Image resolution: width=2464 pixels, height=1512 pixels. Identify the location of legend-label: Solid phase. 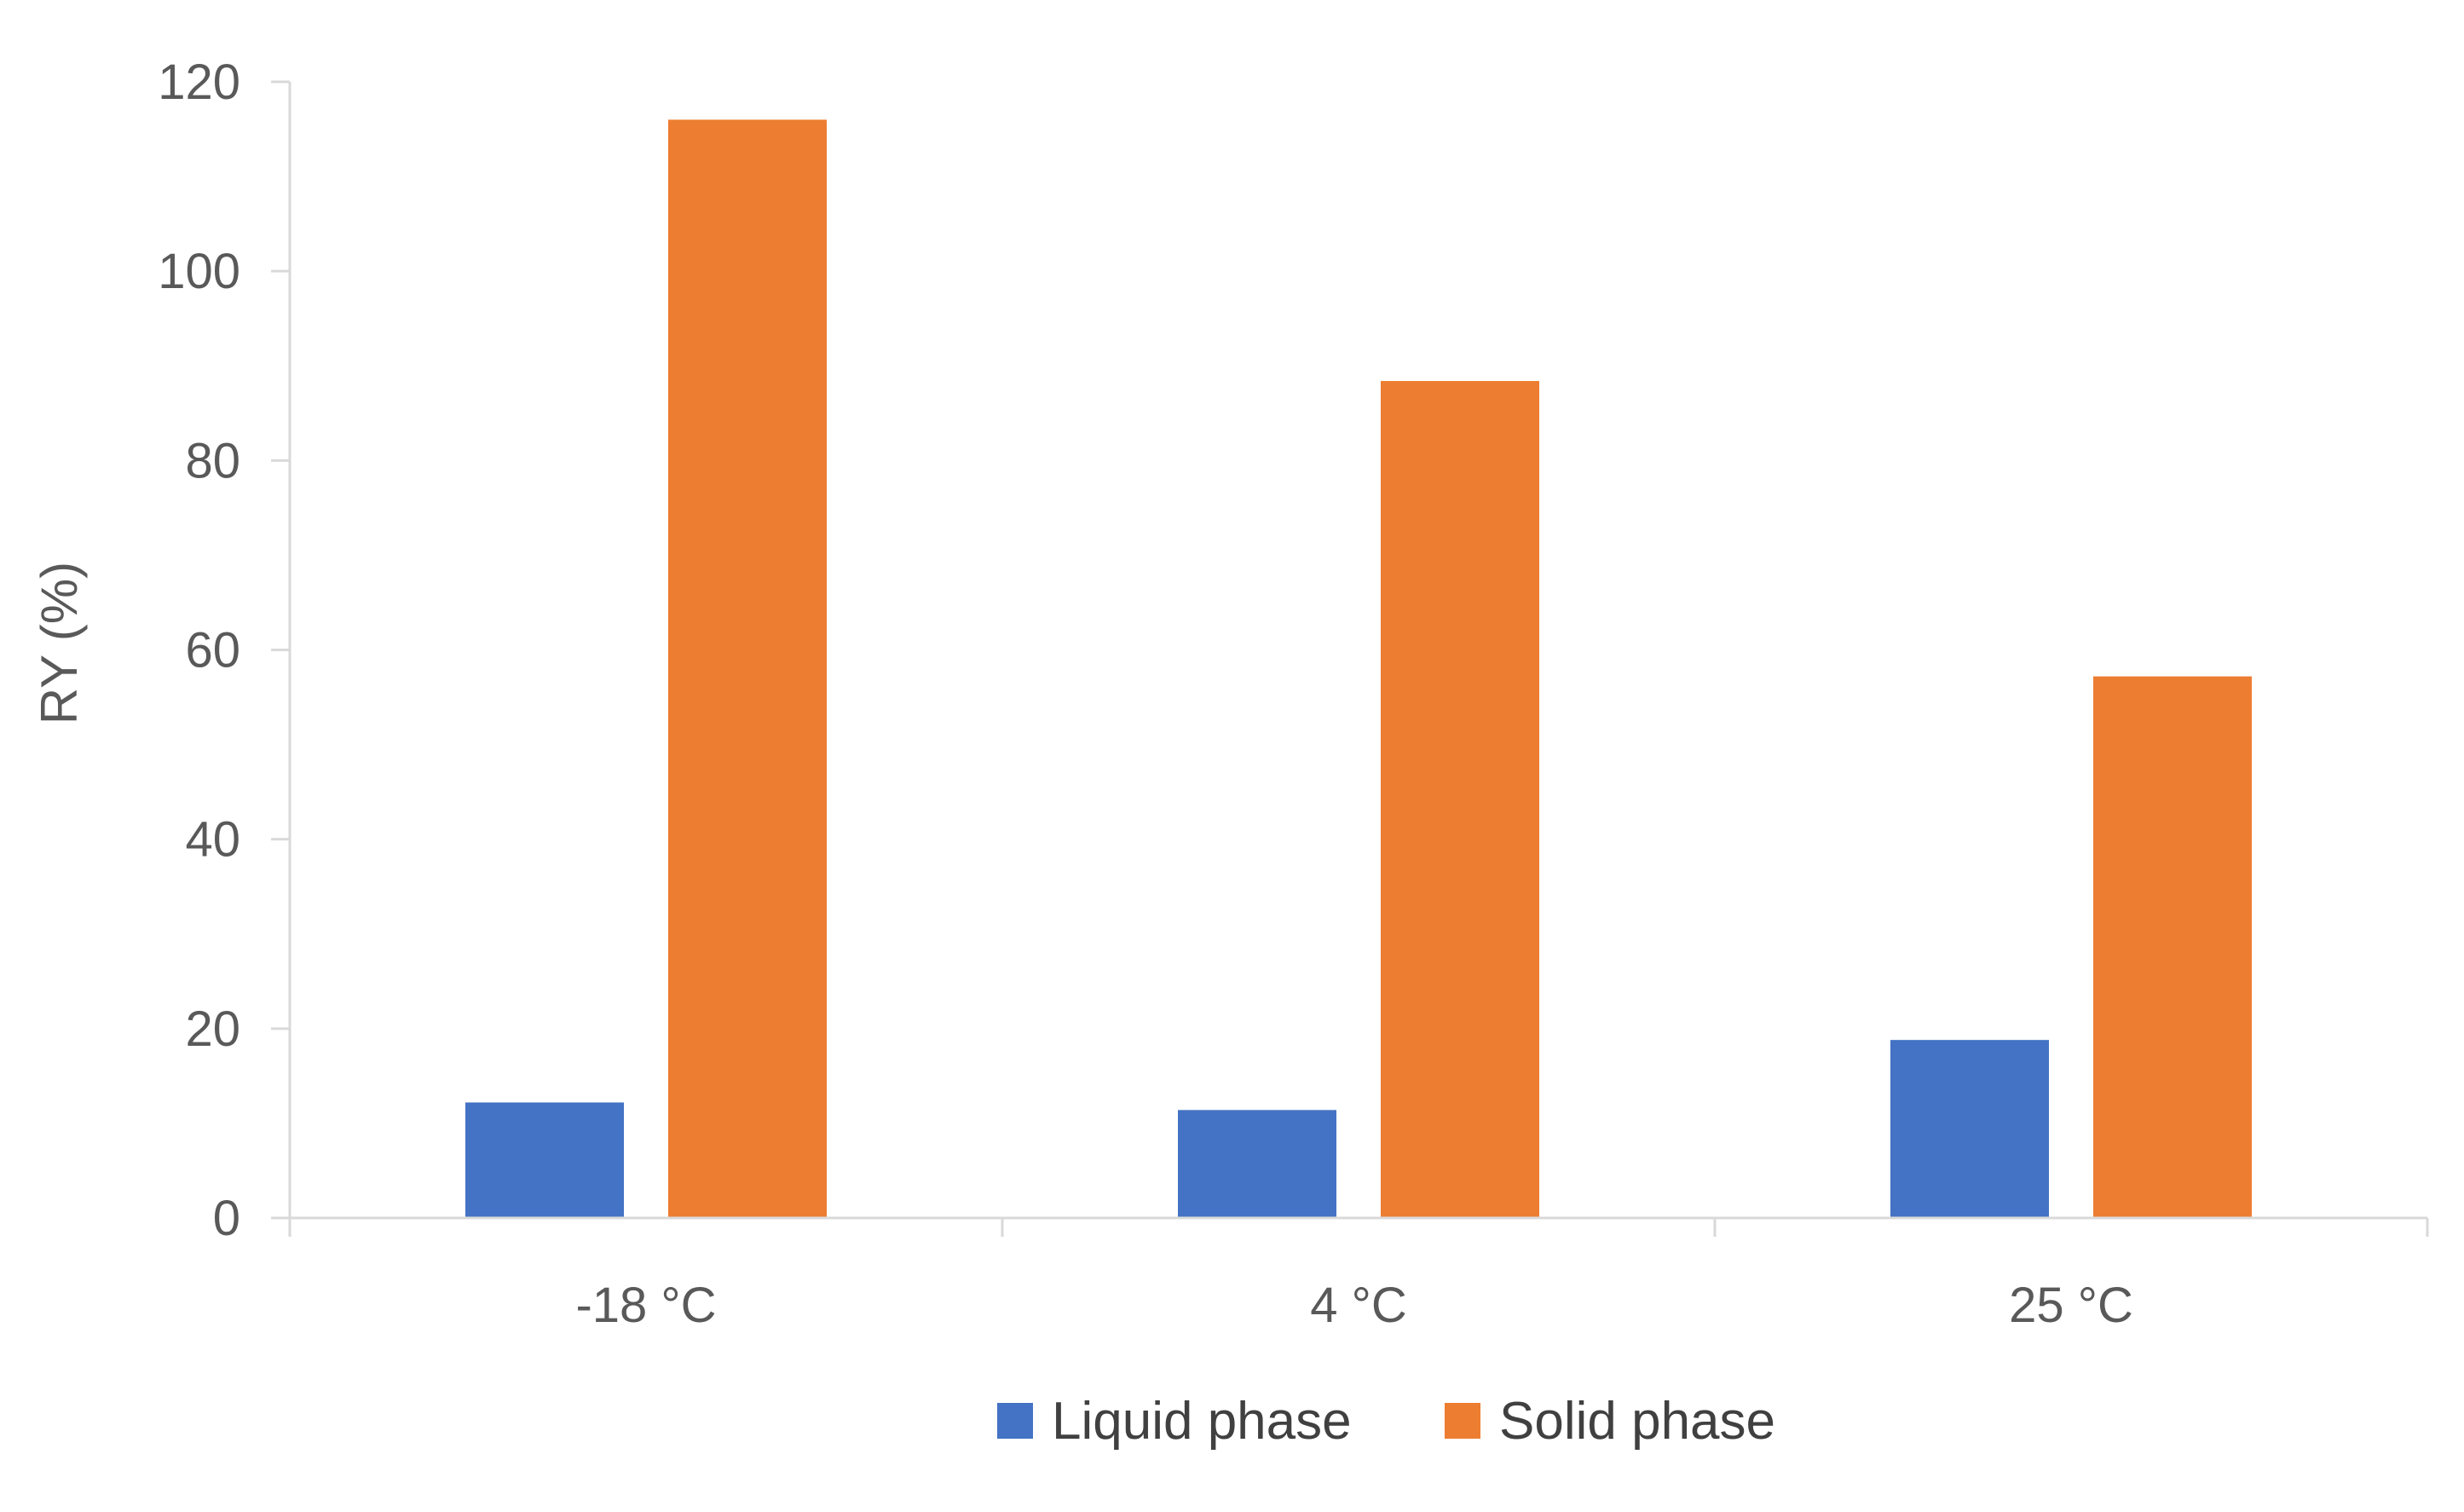
(1637, 1421).